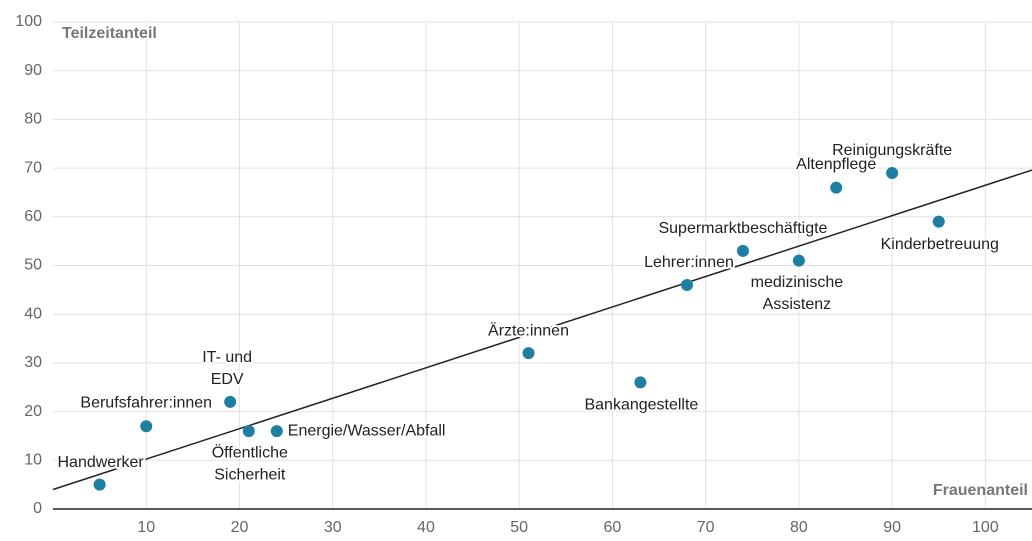  I want to click on y-tick-label: 100, so click(28, 21).